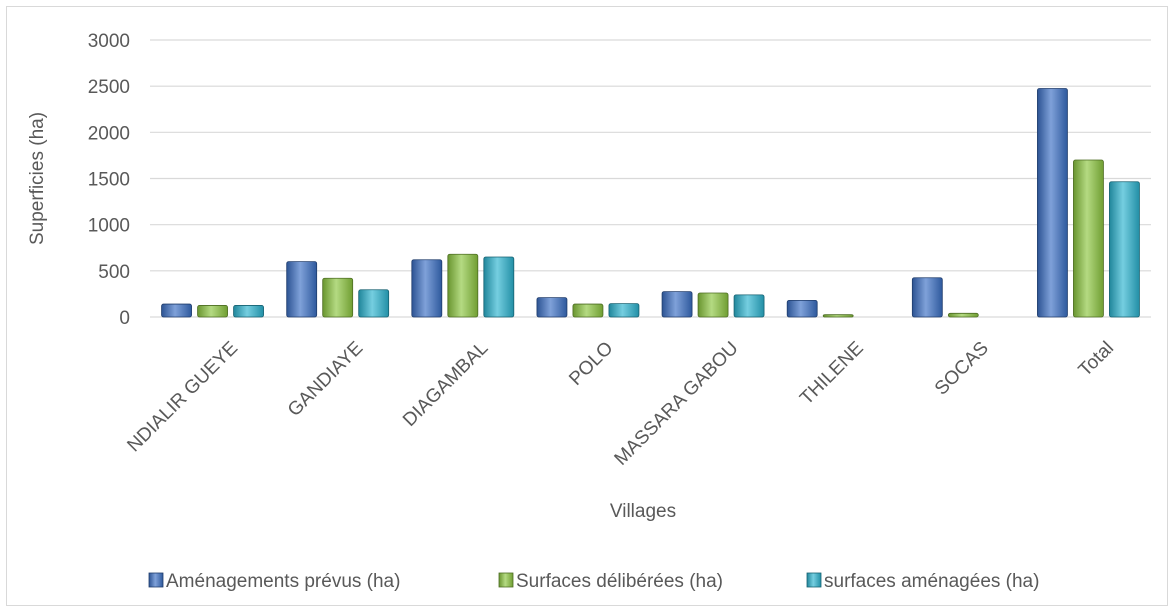 This screenshot has width=1176, height=612. I want to click on y-tick-label: 3000, so click(109, 41).